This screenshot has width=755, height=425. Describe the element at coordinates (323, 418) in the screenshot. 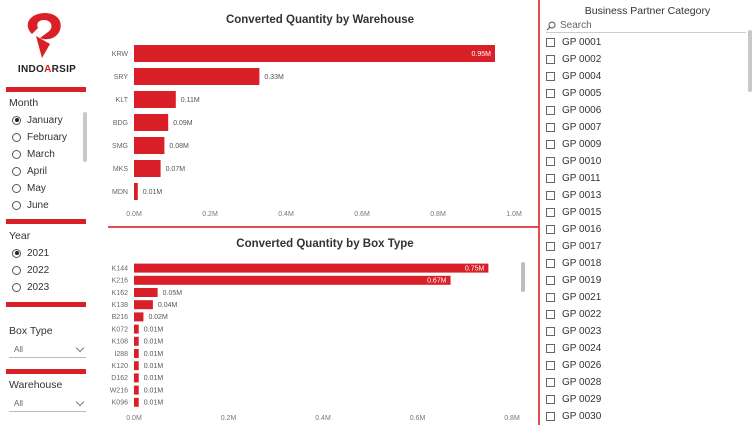

I see `x-tick-label: 0.4M` at that location.